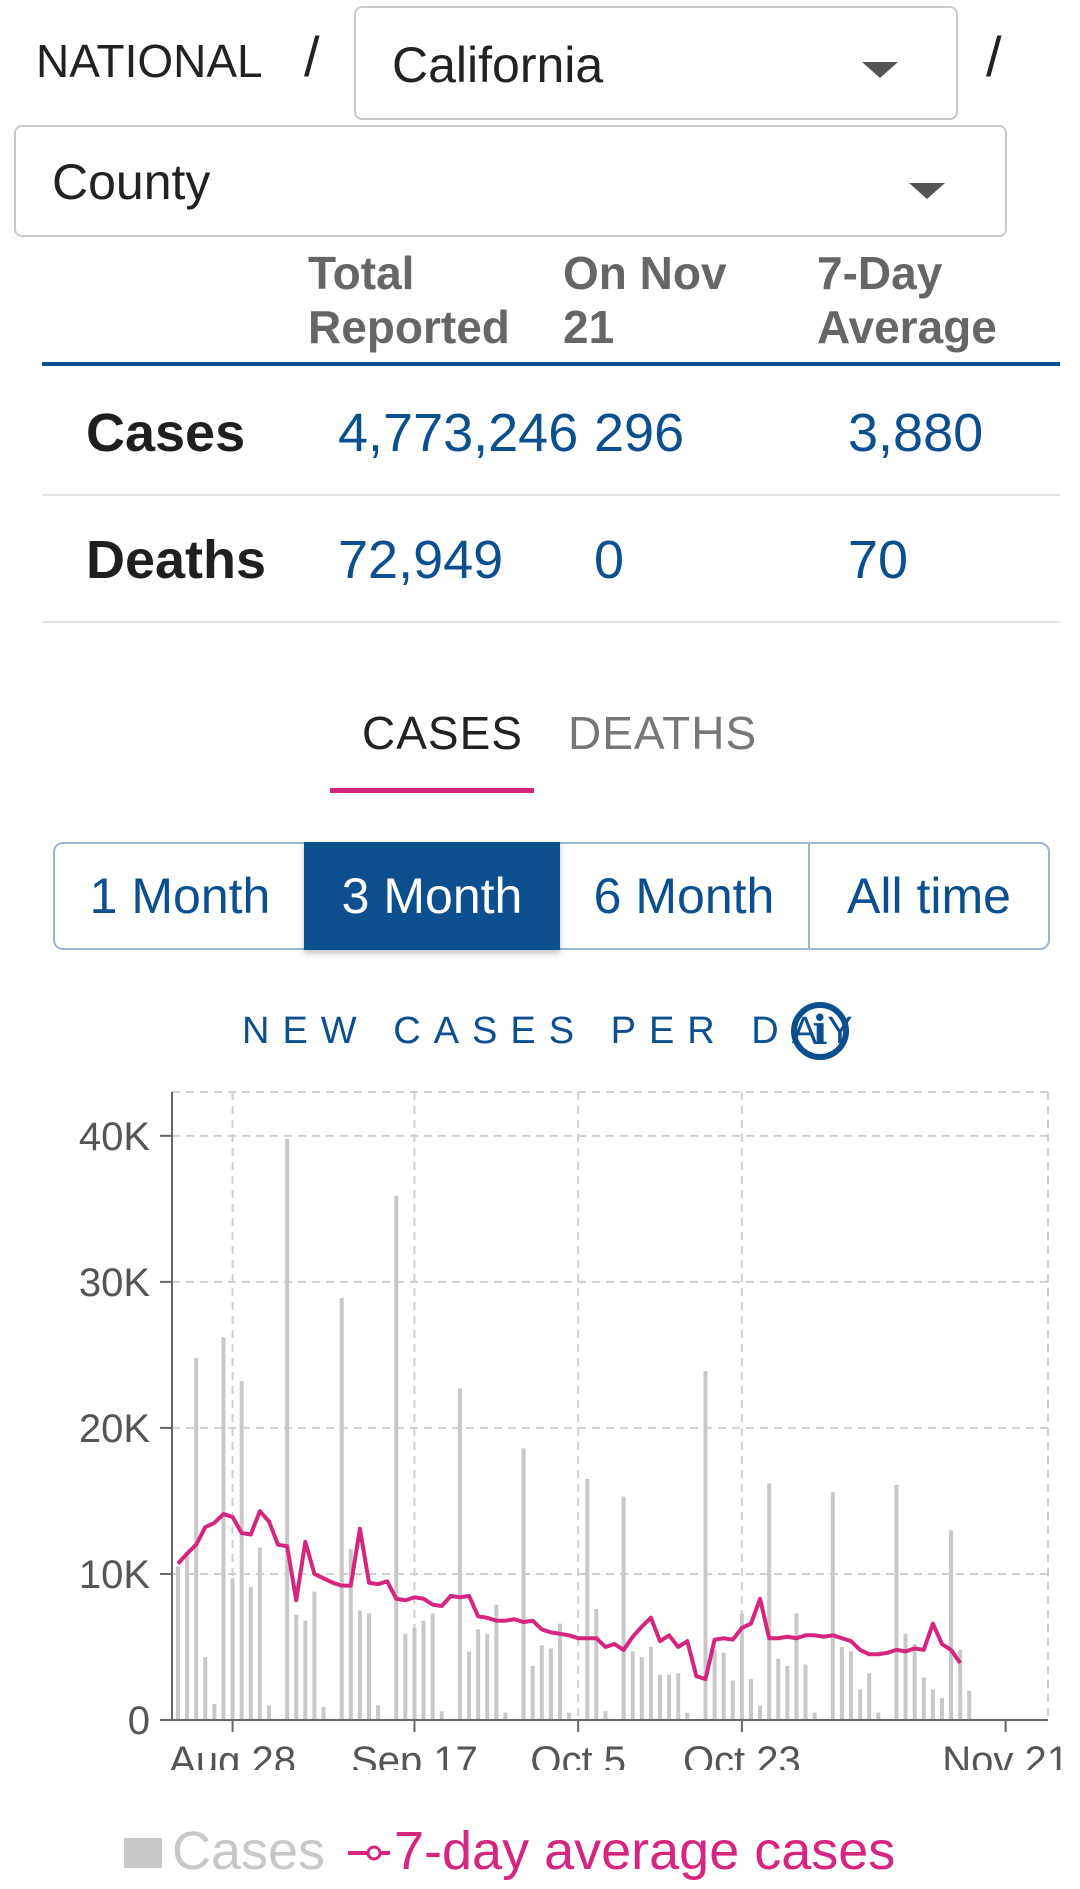 This screenshot has width=1080, height=1889. What do you see at coordinates (114, 1283) in the screenshot?
I see `y-tick-label: 30K` at bounding box center [114, 1283].